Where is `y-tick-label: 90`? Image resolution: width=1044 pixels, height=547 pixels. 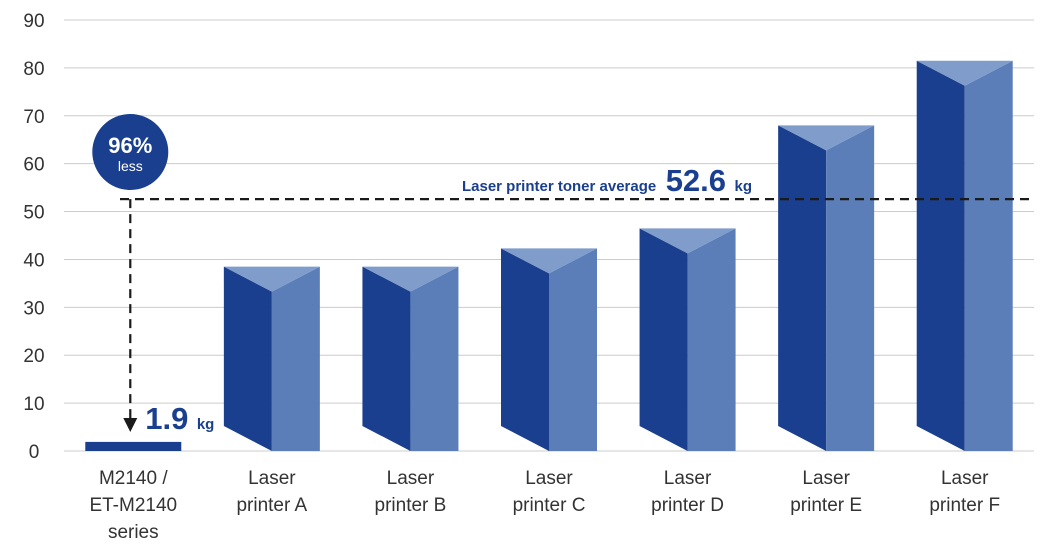 y-tick-label: 90 is located at coordinates (33, 21).